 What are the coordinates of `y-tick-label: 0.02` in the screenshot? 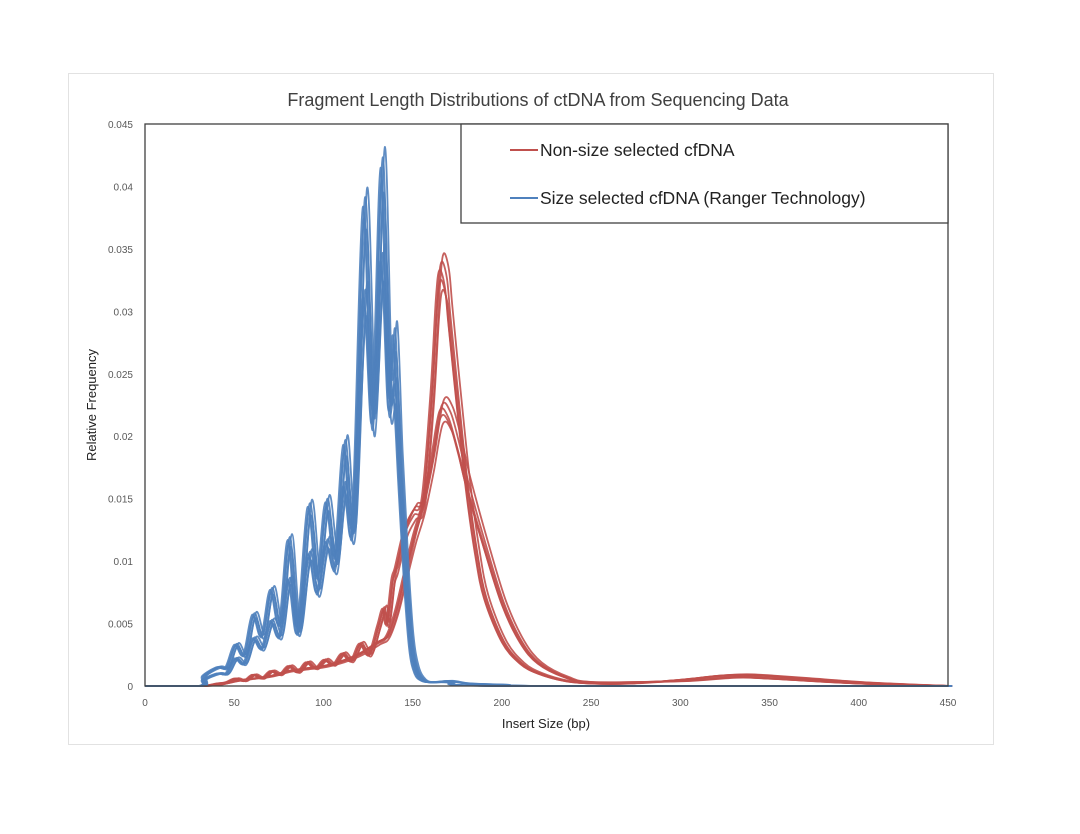 It's located at (124, 437).